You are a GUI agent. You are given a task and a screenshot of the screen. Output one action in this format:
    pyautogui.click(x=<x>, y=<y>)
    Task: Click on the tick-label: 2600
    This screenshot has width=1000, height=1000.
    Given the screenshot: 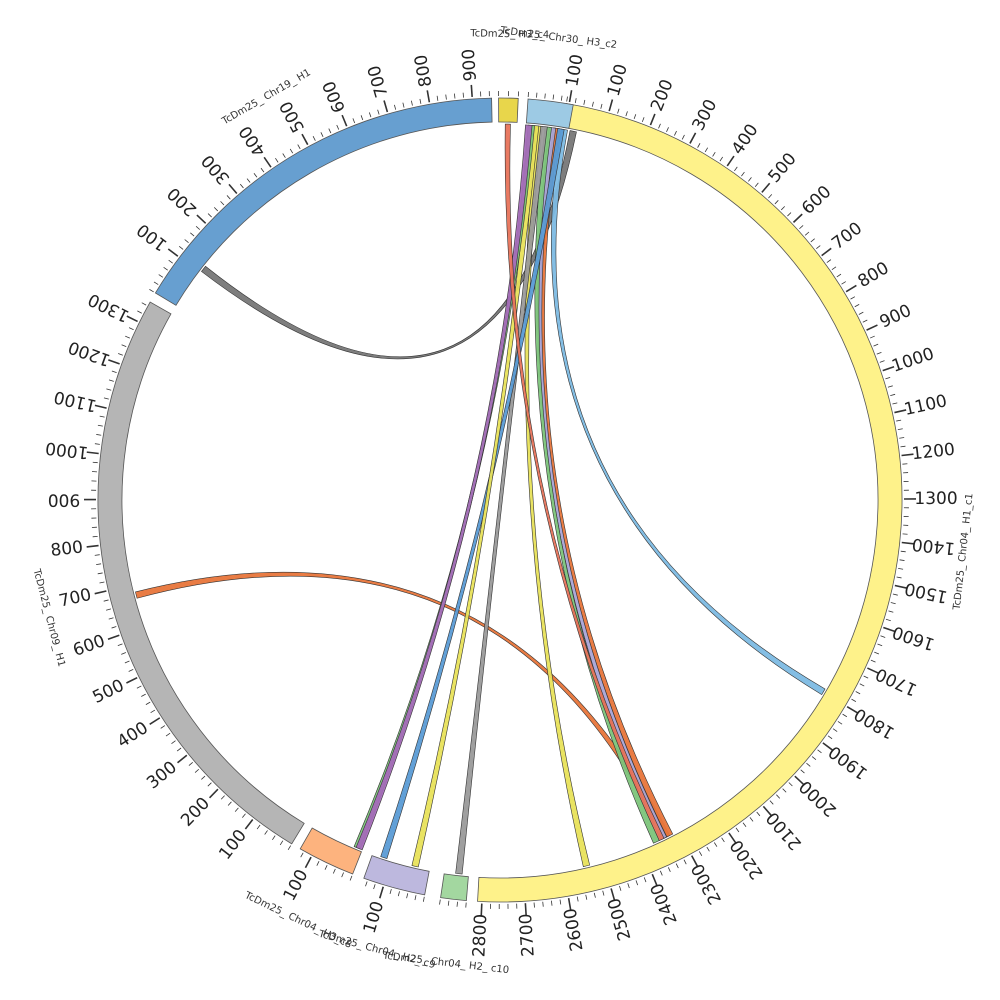 What is the action you would take?
    pyautogui.click(x=574, y=930)
    